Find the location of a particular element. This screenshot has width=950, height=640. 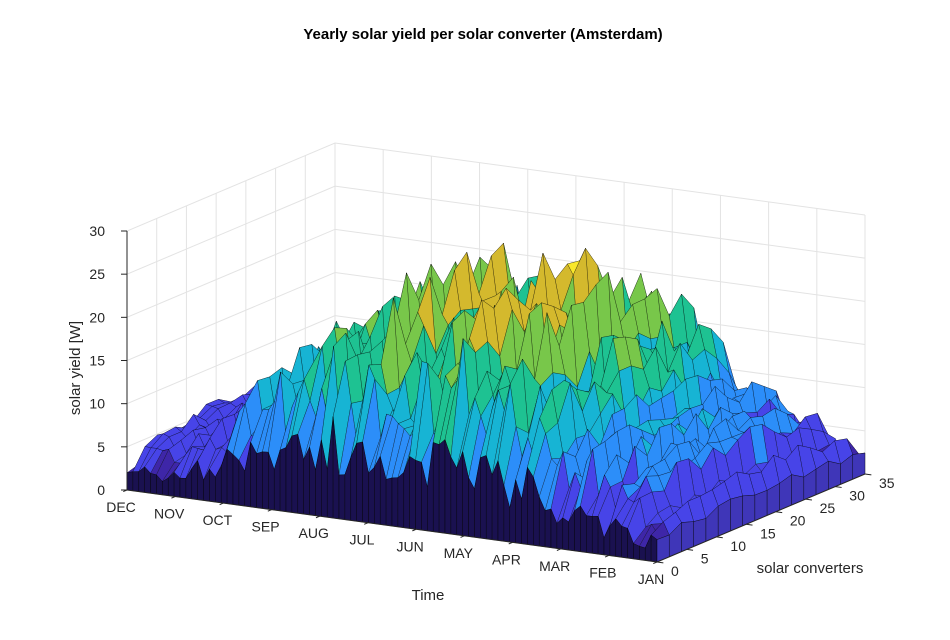

converter-tick-label: 0 is located at coordinates (675, 571).